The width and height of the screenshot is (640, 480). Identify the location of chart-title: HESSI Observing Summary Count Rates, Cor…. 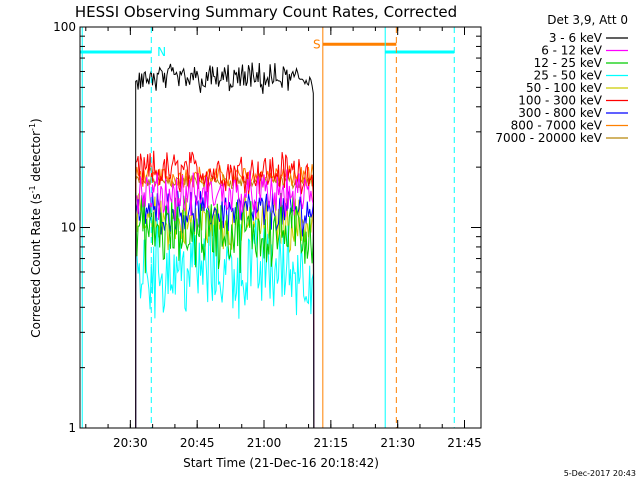
(266, 12).